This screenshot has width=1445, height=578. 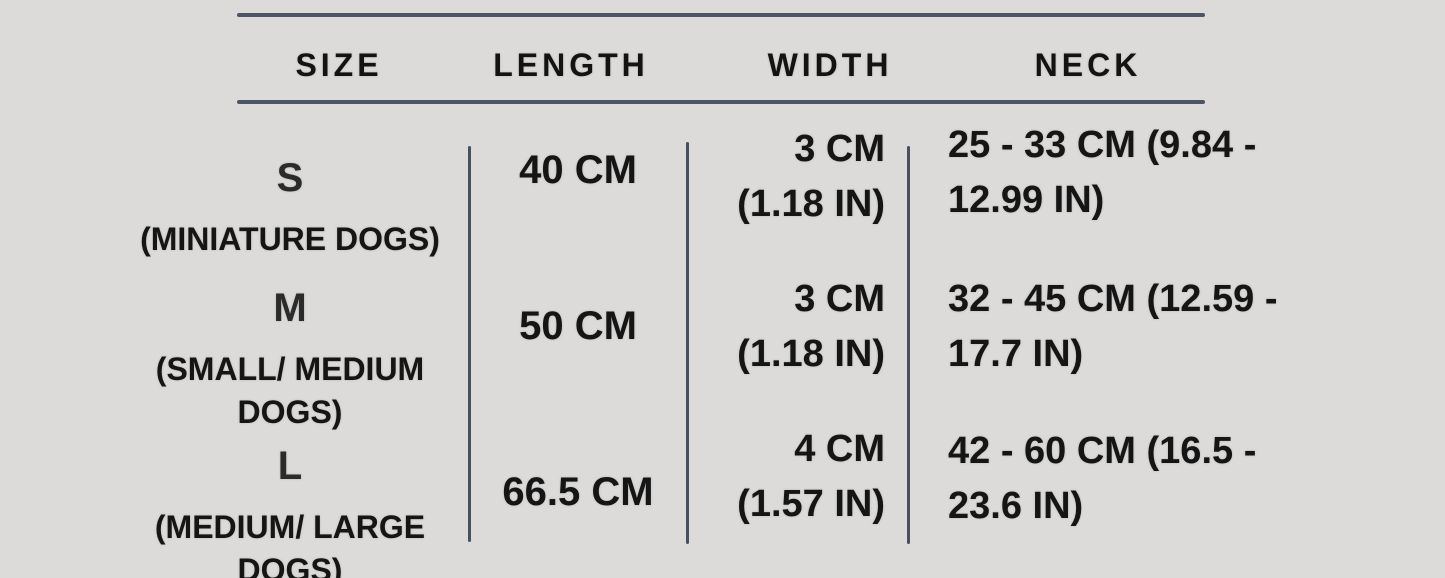 I want to click on column-divider-length-width, so click(x=687, y=343).